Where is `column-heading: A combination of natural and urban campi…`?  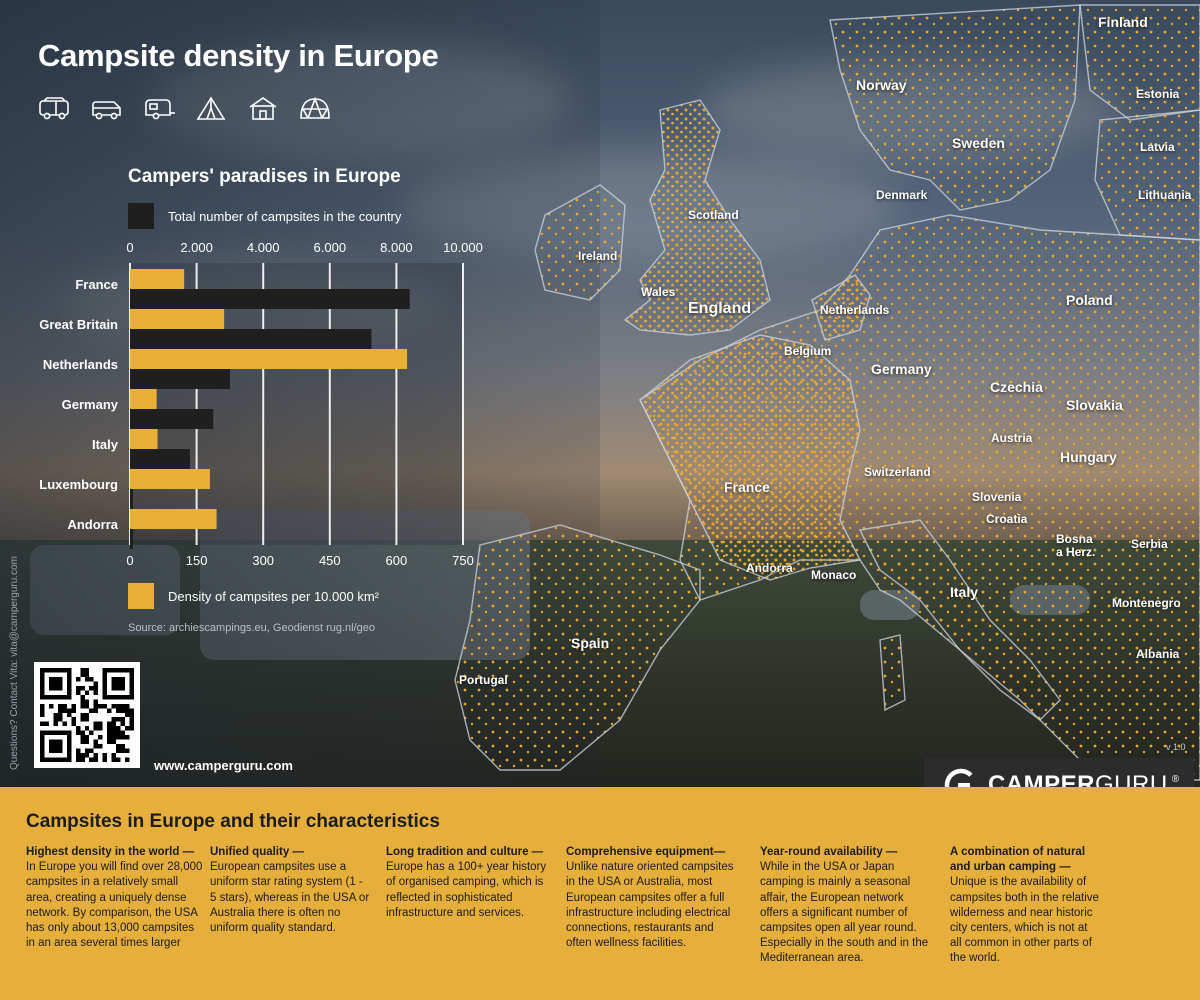 column-heading: A combination of natural and urban campi… is located at coordinates (1018, 860).